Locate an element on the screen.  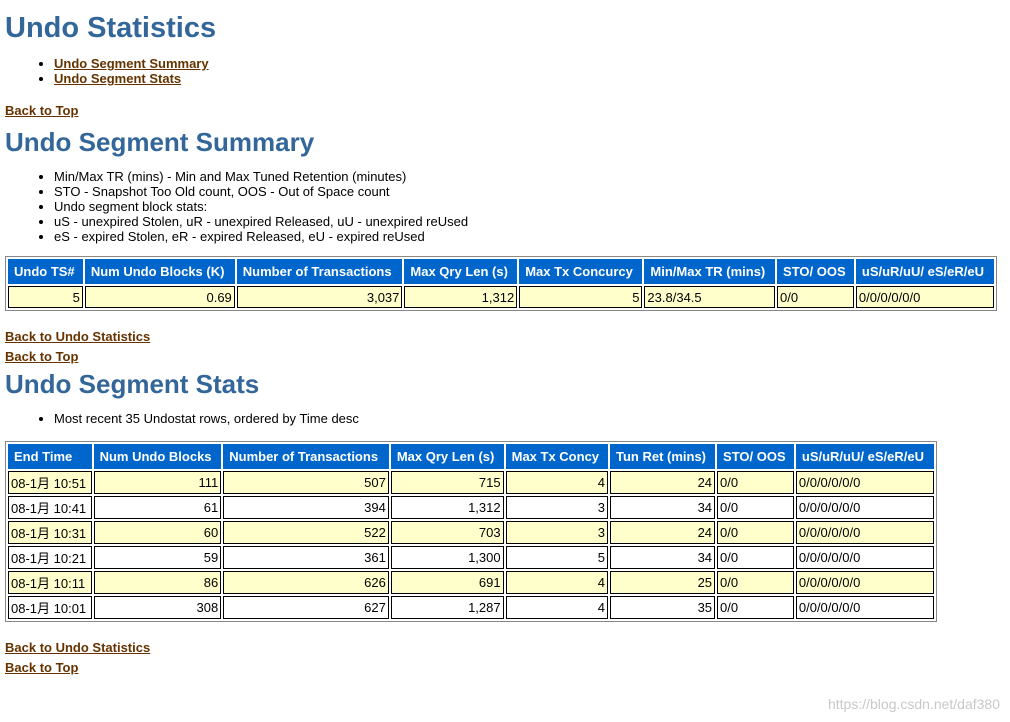
watermark-text: https://blog.csdn.net/daf380 is located at coordinates (913, 704).